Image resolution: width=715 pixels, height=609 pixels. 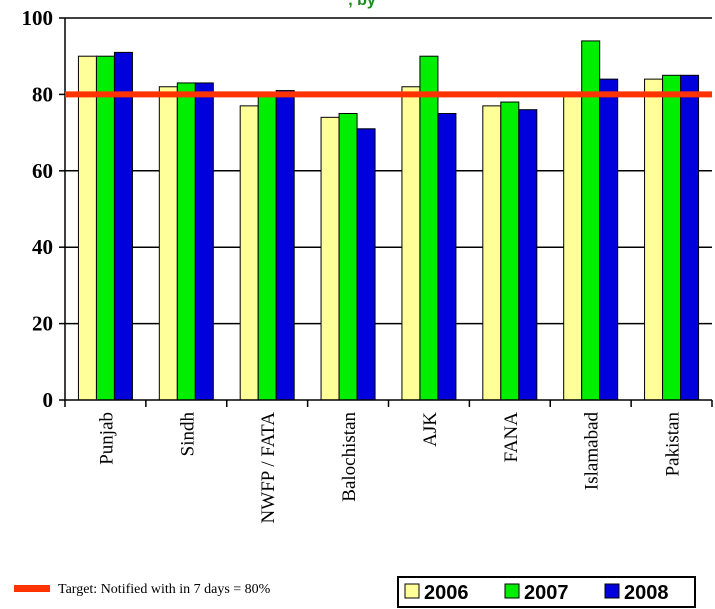 What do you see at coordinates (106, 438) in the screenshot?
I see `category-label: Punjab` at bounding box center [106, 438].